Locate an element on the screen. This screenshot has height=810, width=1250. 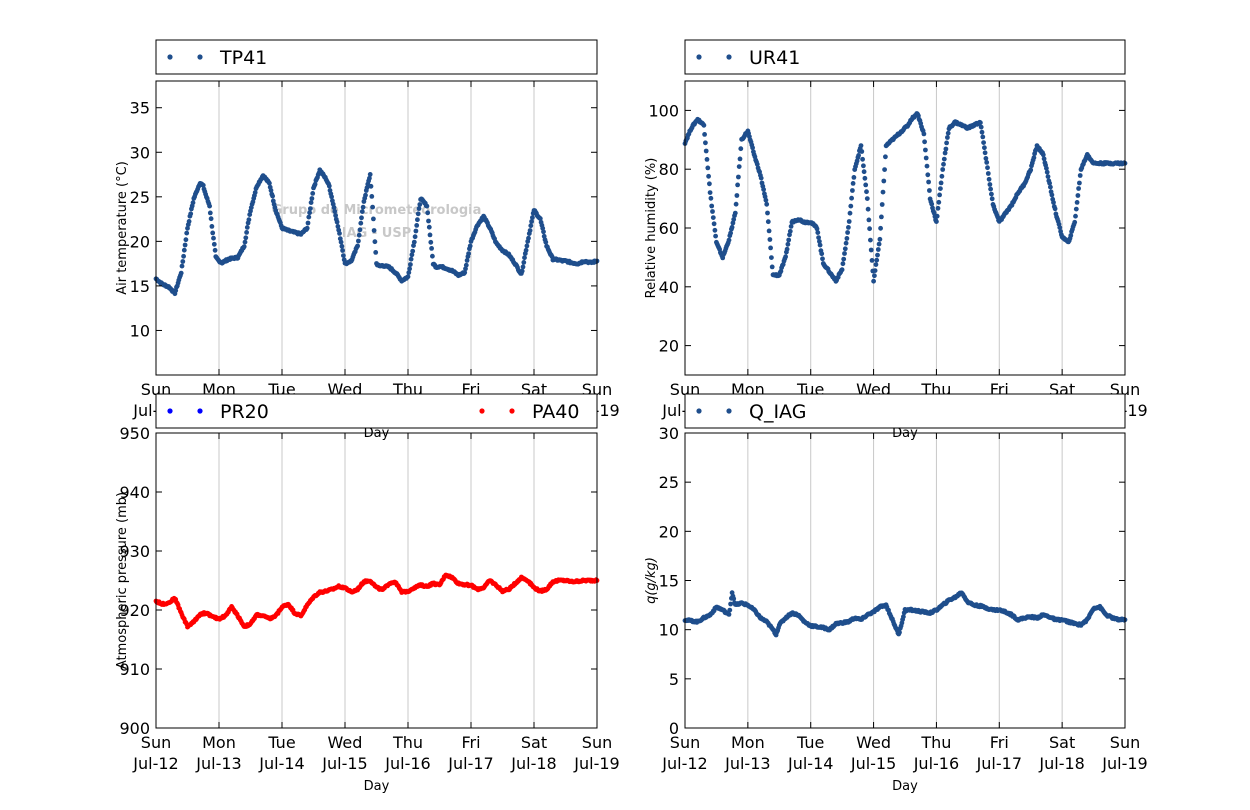
y-tick-label: 35 is located at coordinates (140, 108).